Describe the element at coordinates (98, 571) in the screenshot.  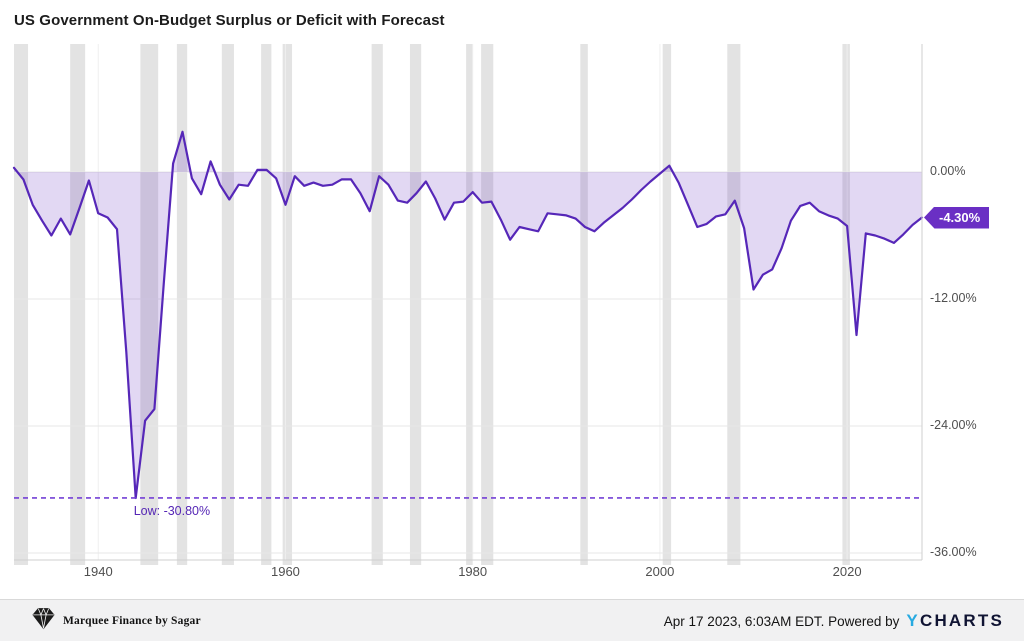
I see `x-axis-label: 1940` at that location.